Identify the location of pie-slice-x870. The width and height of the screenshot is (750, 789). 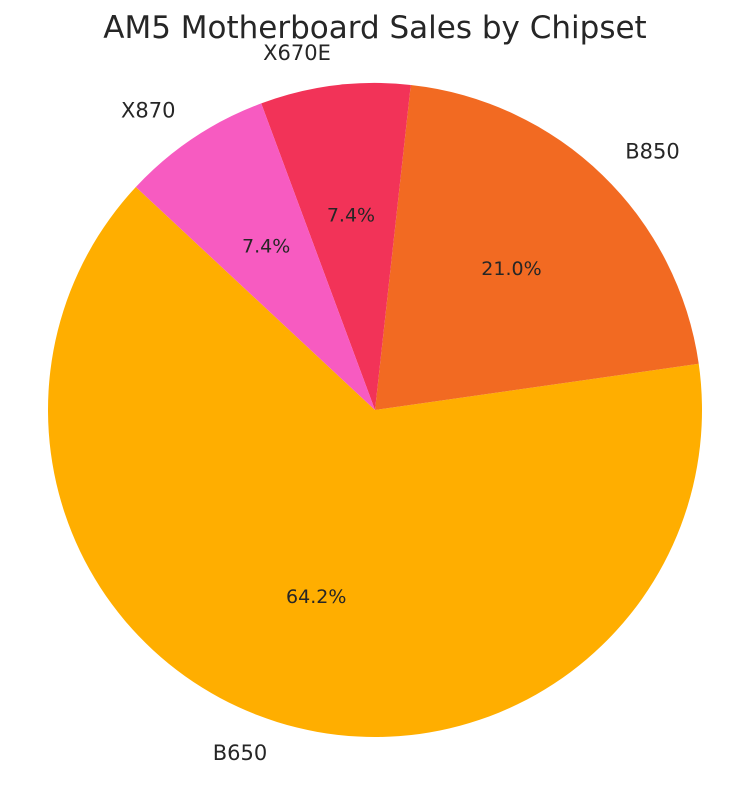
(255, 256).